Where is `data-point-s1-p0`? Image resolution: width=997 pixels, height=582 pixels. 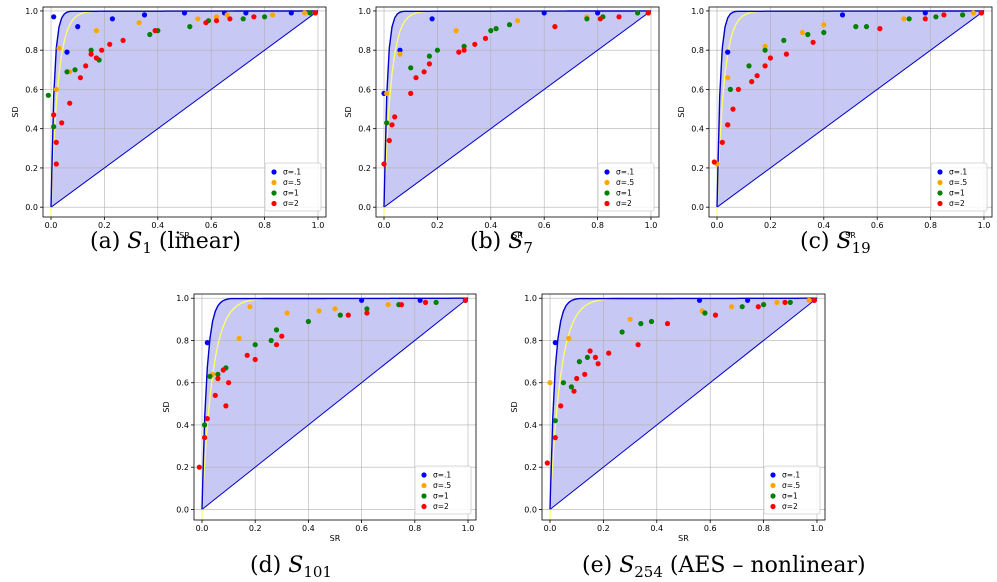 data-point-s1-p0 is located at coordinates (550, 383).